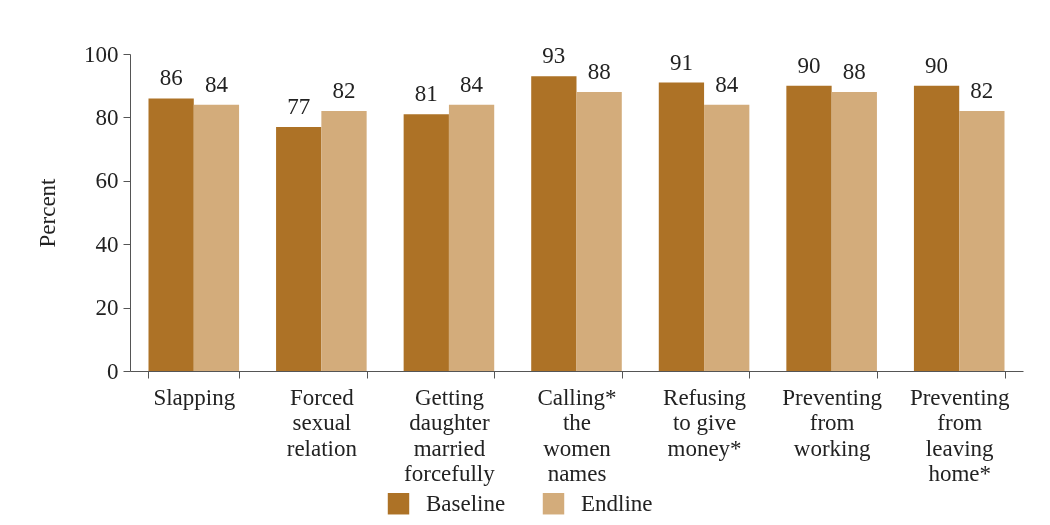  I want to click on x-tick-label: Calling* the women names, so click(577, 435).